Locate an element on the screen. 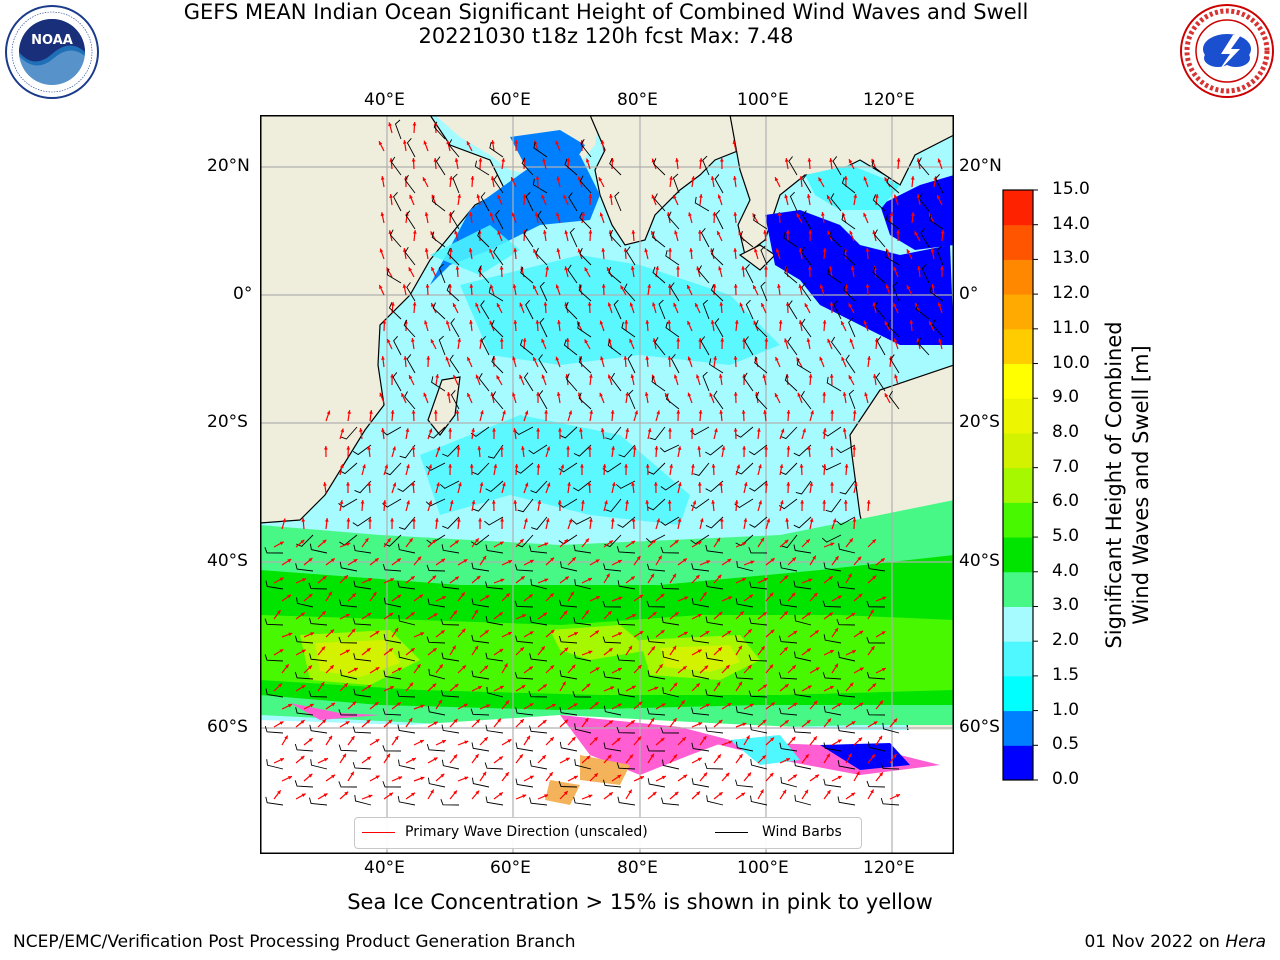 This screenshot has height=960, width=1280. colorbar is located at coordinates (1020, 485).